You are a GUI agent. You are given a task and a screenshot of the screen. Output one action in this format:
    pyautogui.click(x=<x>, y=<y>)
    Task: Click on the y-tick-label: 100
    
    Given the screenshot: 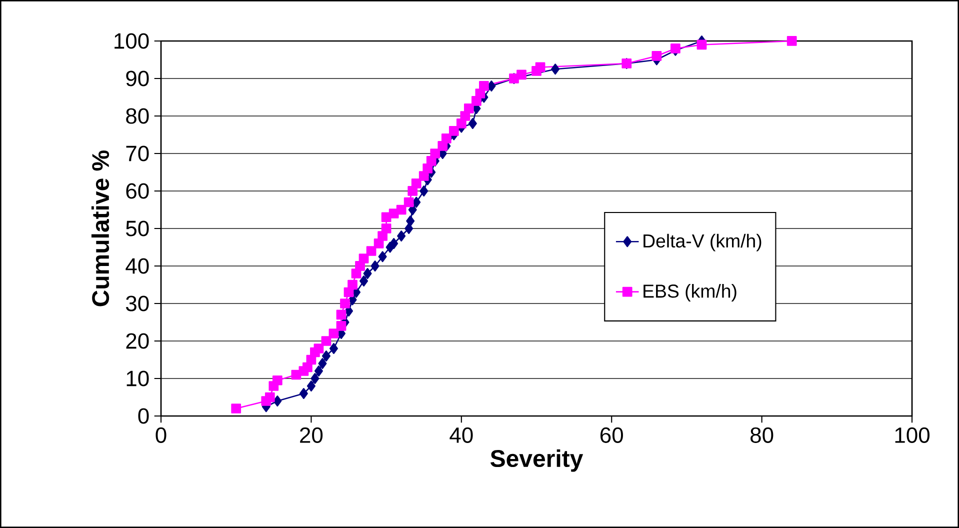 What is the action you would take?
    pyautogui.click(x=131, y=41)
    